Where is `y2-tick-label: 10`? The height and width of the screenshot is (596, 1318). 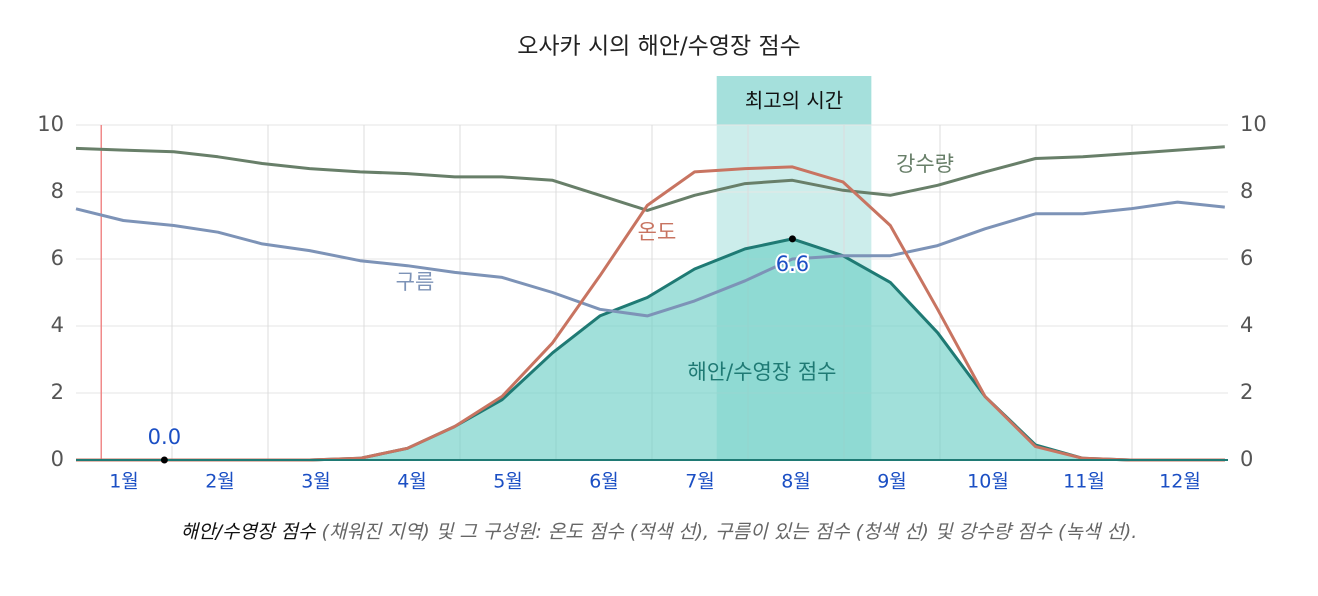
y2-tick-label: 10 is located at coordinates (1253, 124).